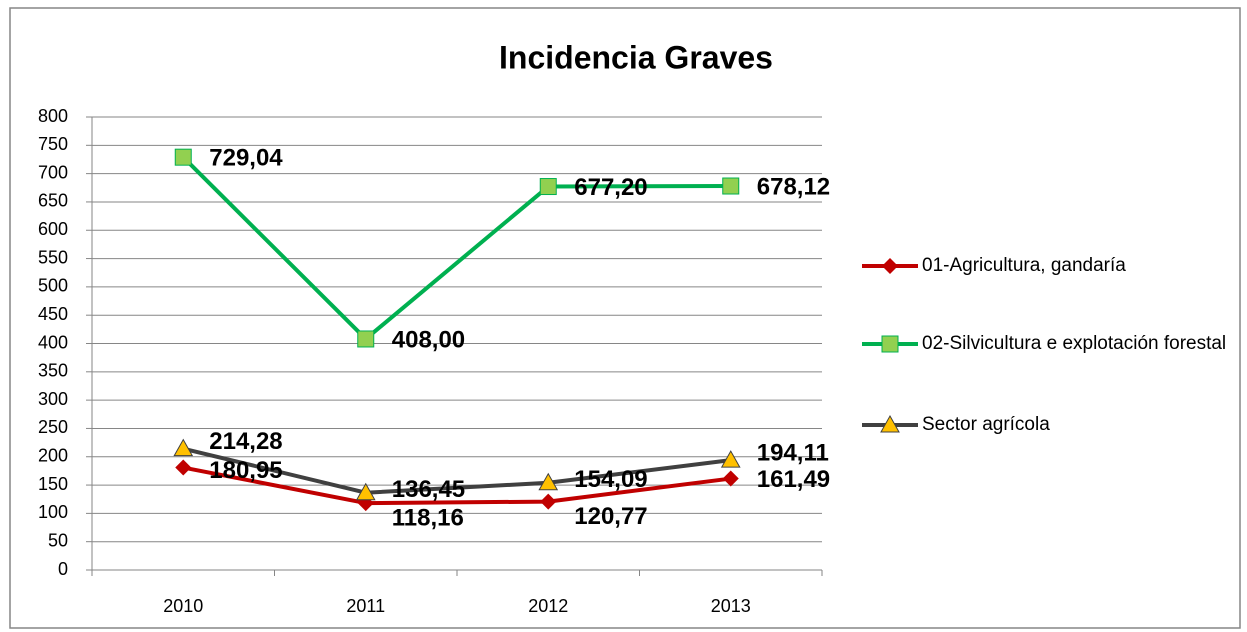  I want to click on data-label: 136,45, so click(428, 489).